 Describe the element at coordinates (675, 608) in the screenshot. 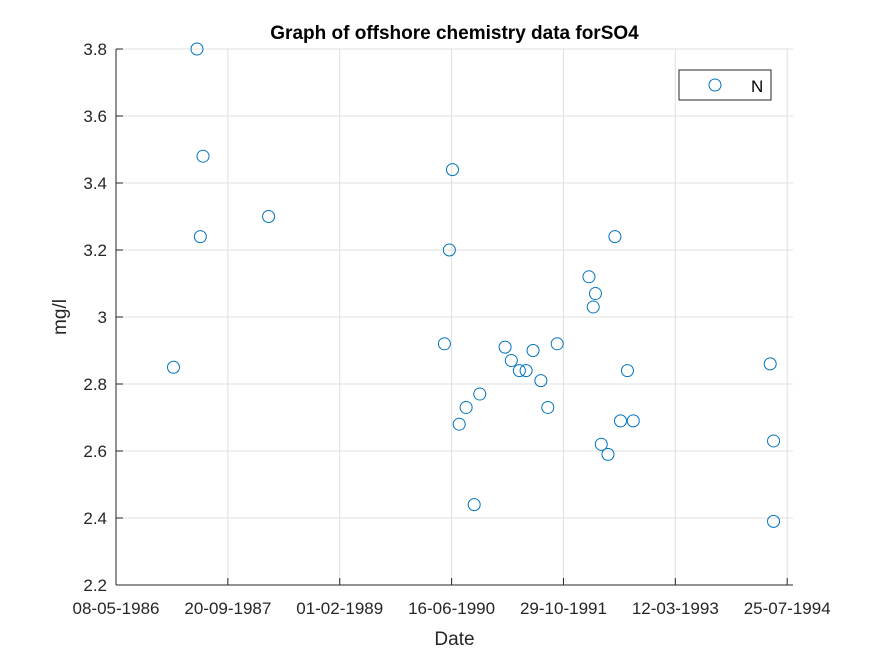

I see `x-tick-label: 12-03-1993` at that location.